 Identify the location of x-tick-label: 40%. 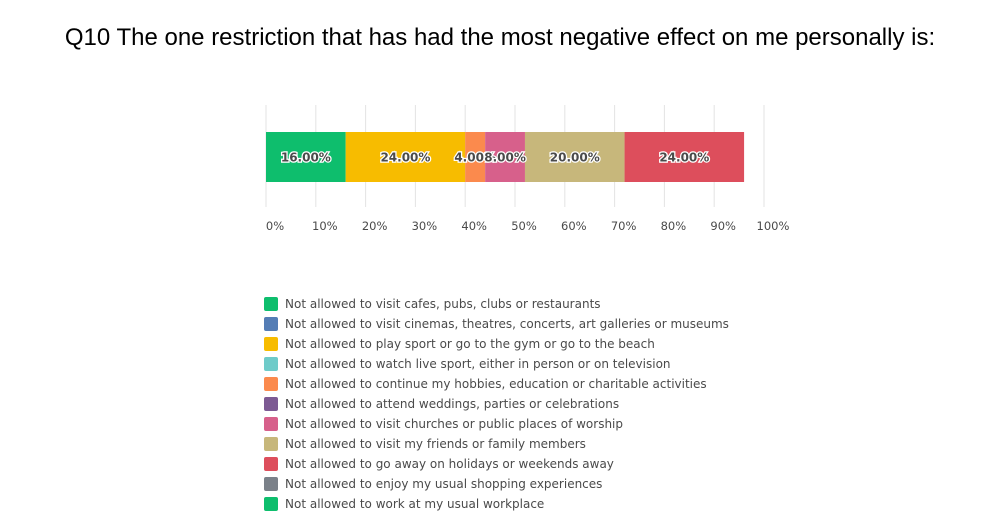
(474, 226).